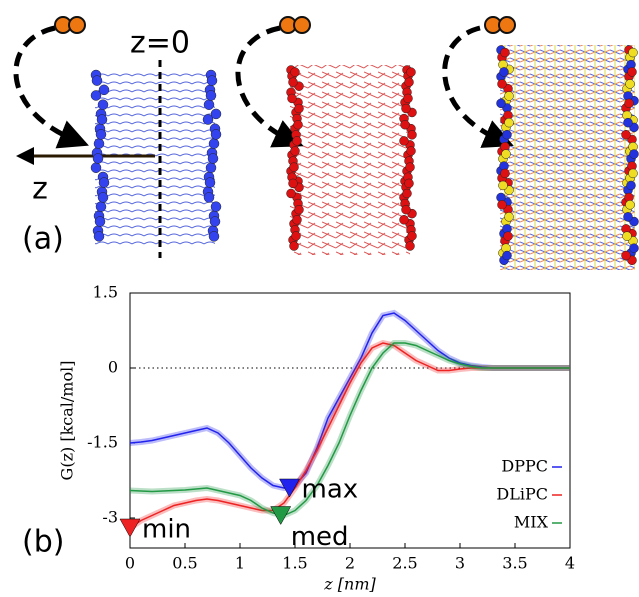 This screenshot has width=639, height=597. I want to click on x-tick-label: 4, so click(570, 563).